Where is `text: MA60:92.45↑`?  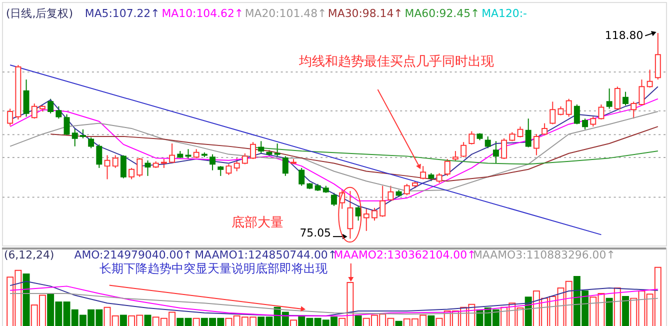 text: MA60:92.45↑ is located at coordinates (442, 13).